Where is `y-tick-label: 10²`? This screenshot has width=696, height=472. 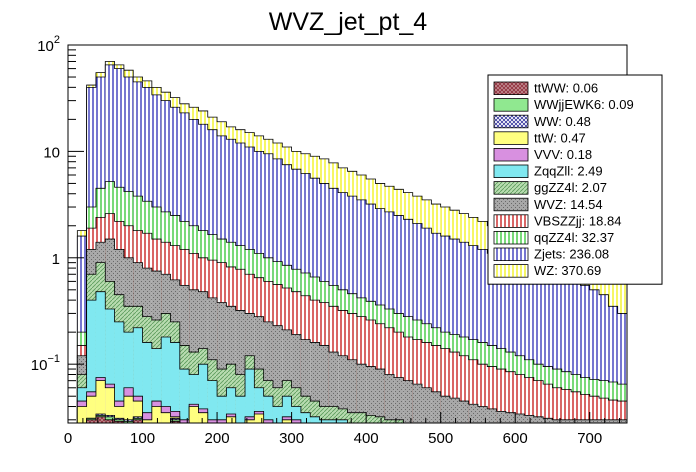 y-tick-label: 10² is located at coordinates (48, 44).